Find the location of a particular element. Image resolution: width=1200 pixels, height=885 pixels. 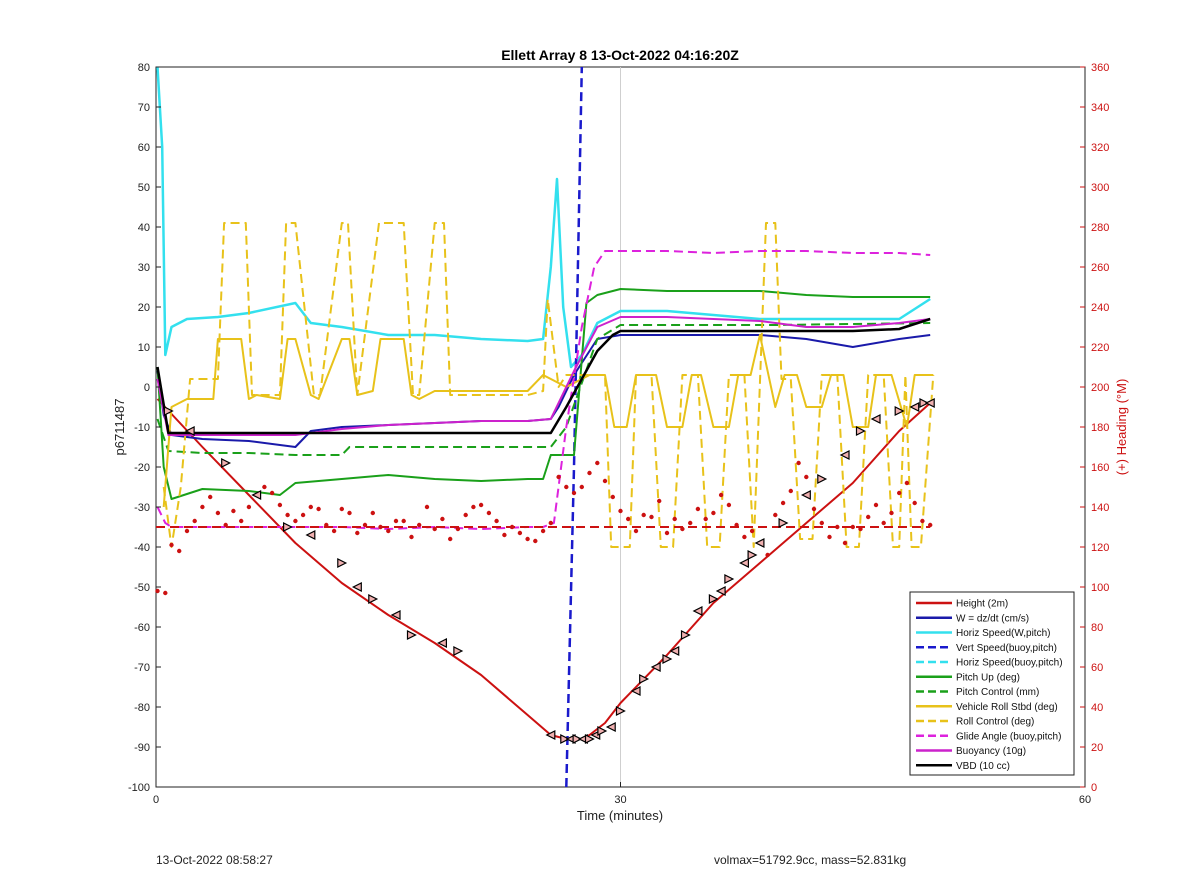

legend-label: Buoyancy (10g) is located at coordinates (991, 751).